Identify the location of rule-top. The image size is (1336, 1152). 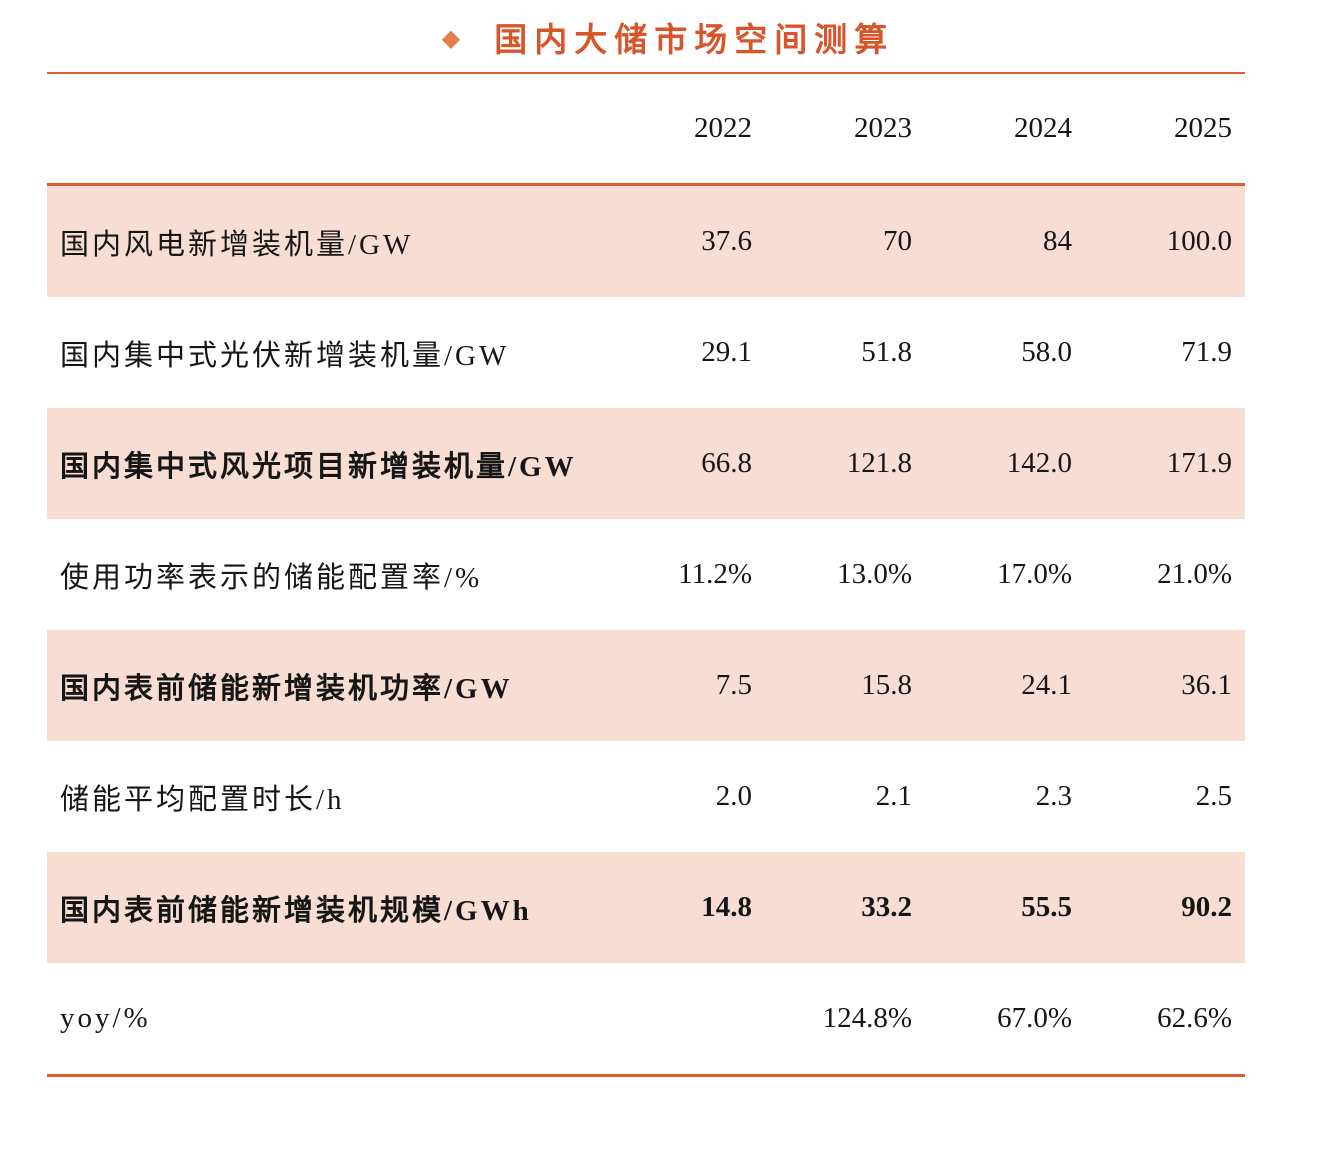
(646, 73).